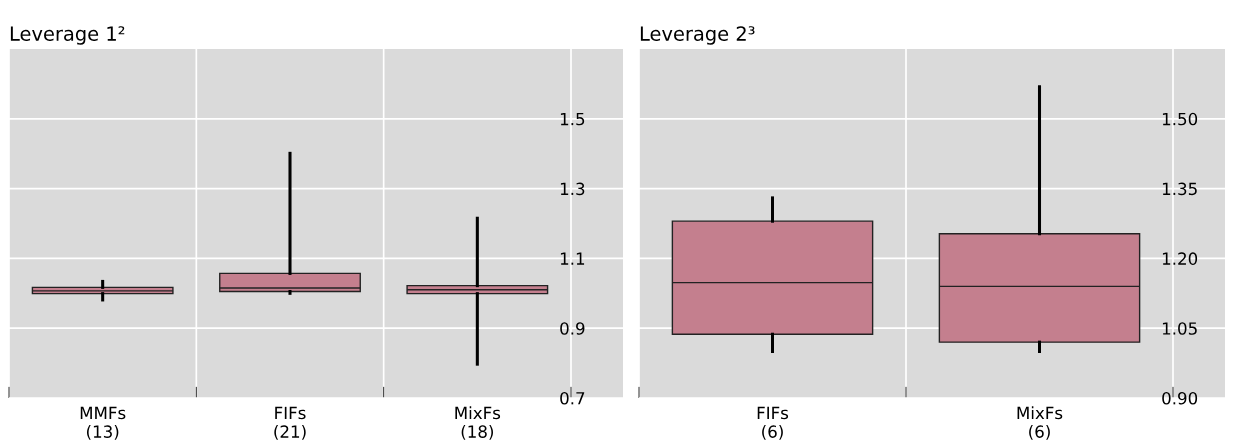 Image resolution: width=1233 pixels, height=446 pixels. Describe the element at coordinates (572, 189) in the screenshot. I see `y-tick-label: 1.3` at that location.